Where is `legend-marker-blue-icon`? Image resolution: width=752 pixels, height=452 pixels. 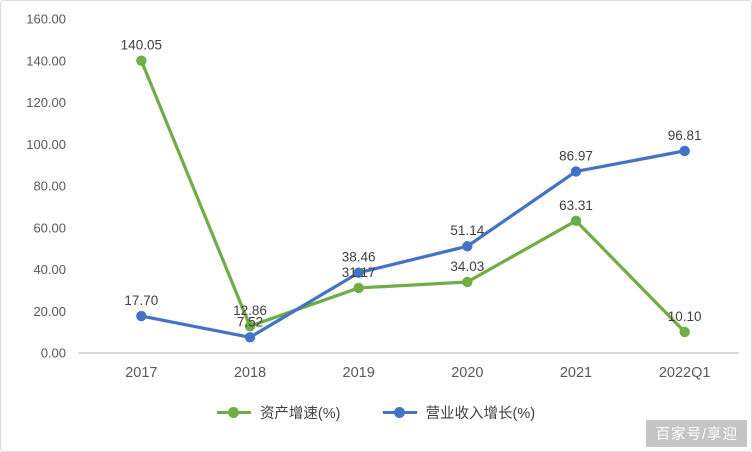 legend-marker-blue-icon is located at coordinates (399, 412).